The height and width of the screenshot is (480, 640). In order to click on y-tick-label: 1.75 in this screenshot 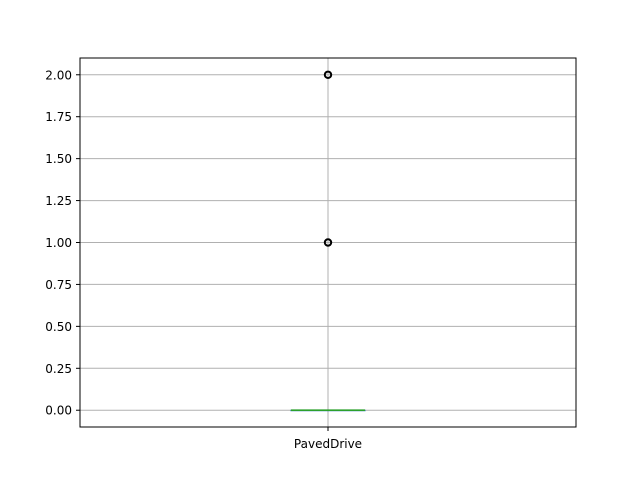, I will do `click(58, 117)`.